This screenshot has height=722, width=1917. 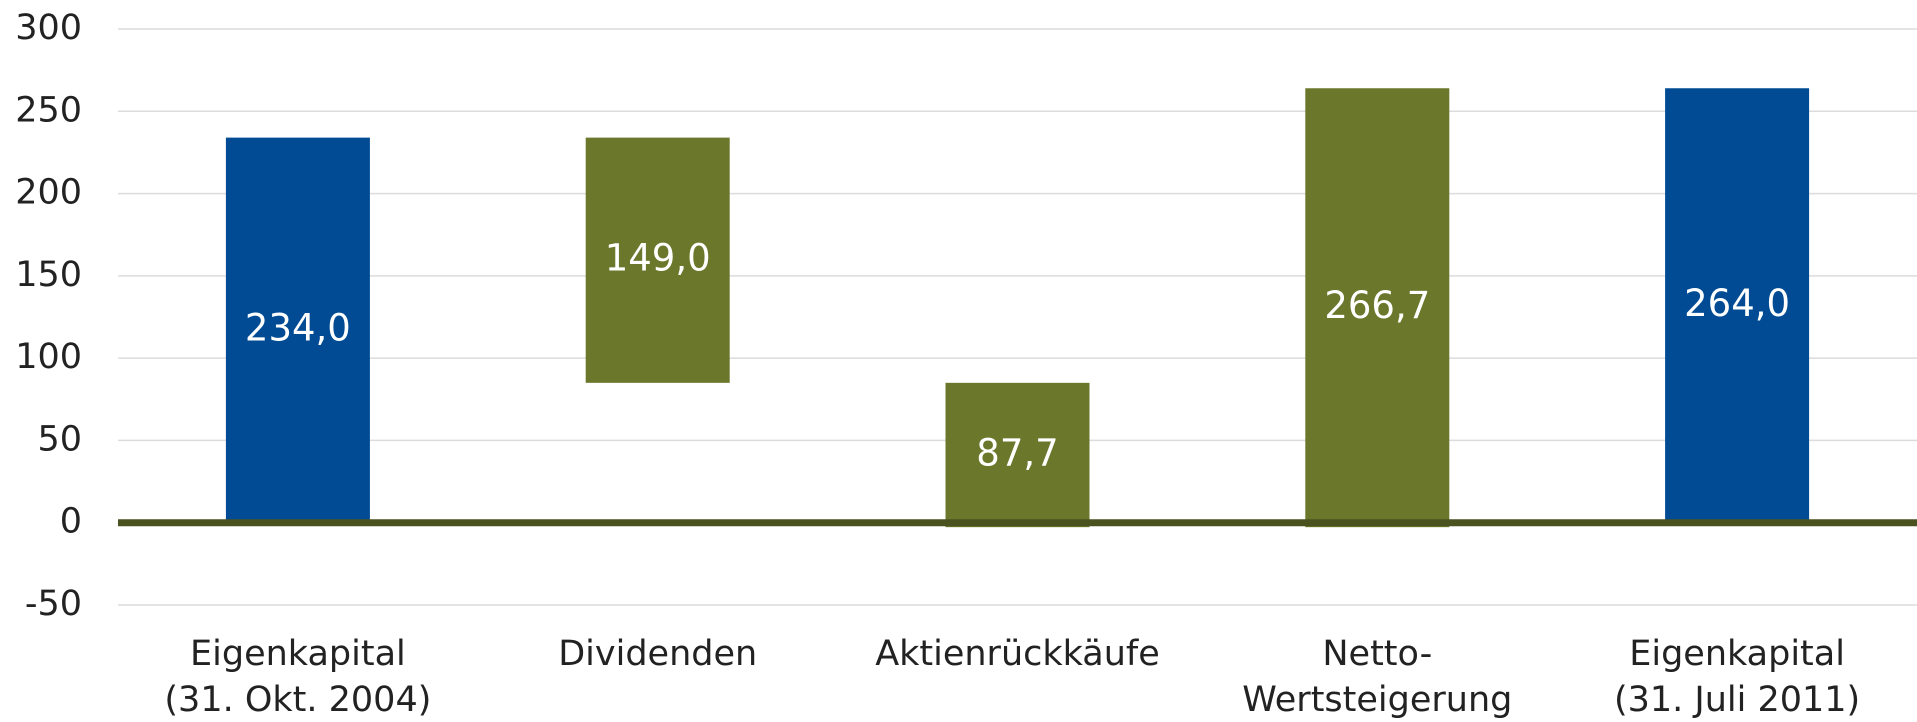 I want to click on y-tick-label: 100, so click(x=48, y=357).